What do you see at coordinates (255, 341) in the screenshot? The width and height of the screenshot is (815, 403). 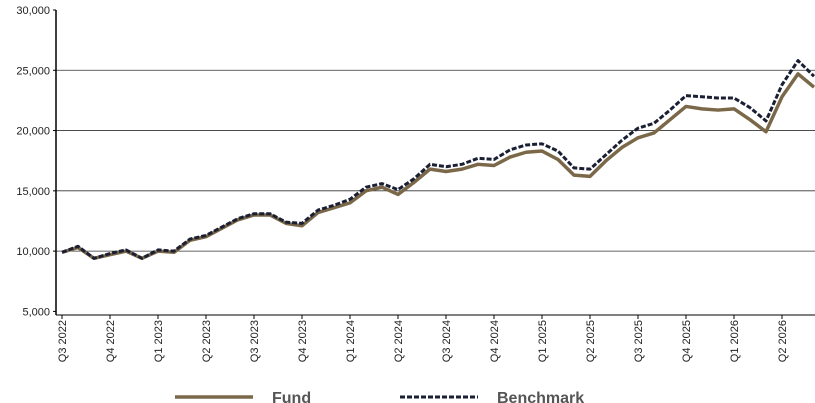 I see `x-tick-label: Q3 2023` at bounding box center [255, 341].